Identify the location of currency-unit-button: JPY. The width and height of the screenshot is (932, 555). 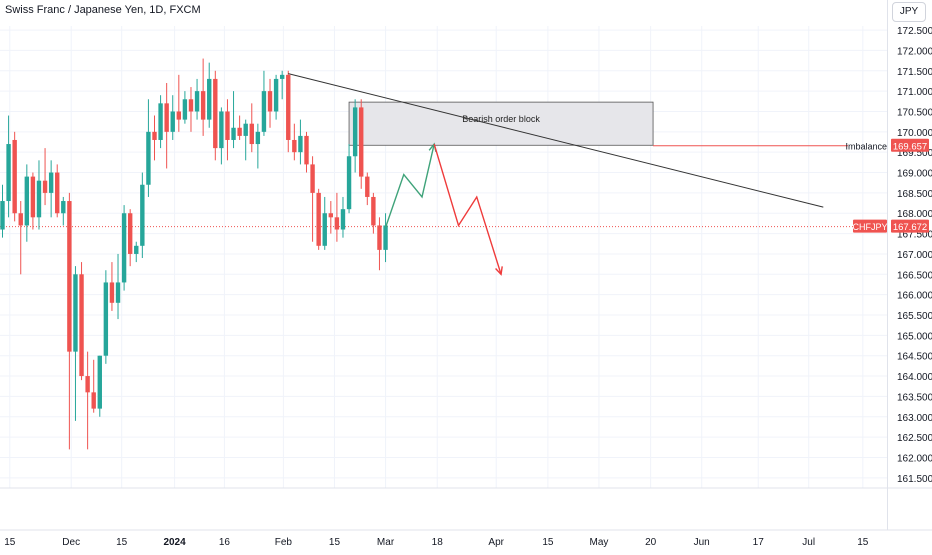
(909, 12).